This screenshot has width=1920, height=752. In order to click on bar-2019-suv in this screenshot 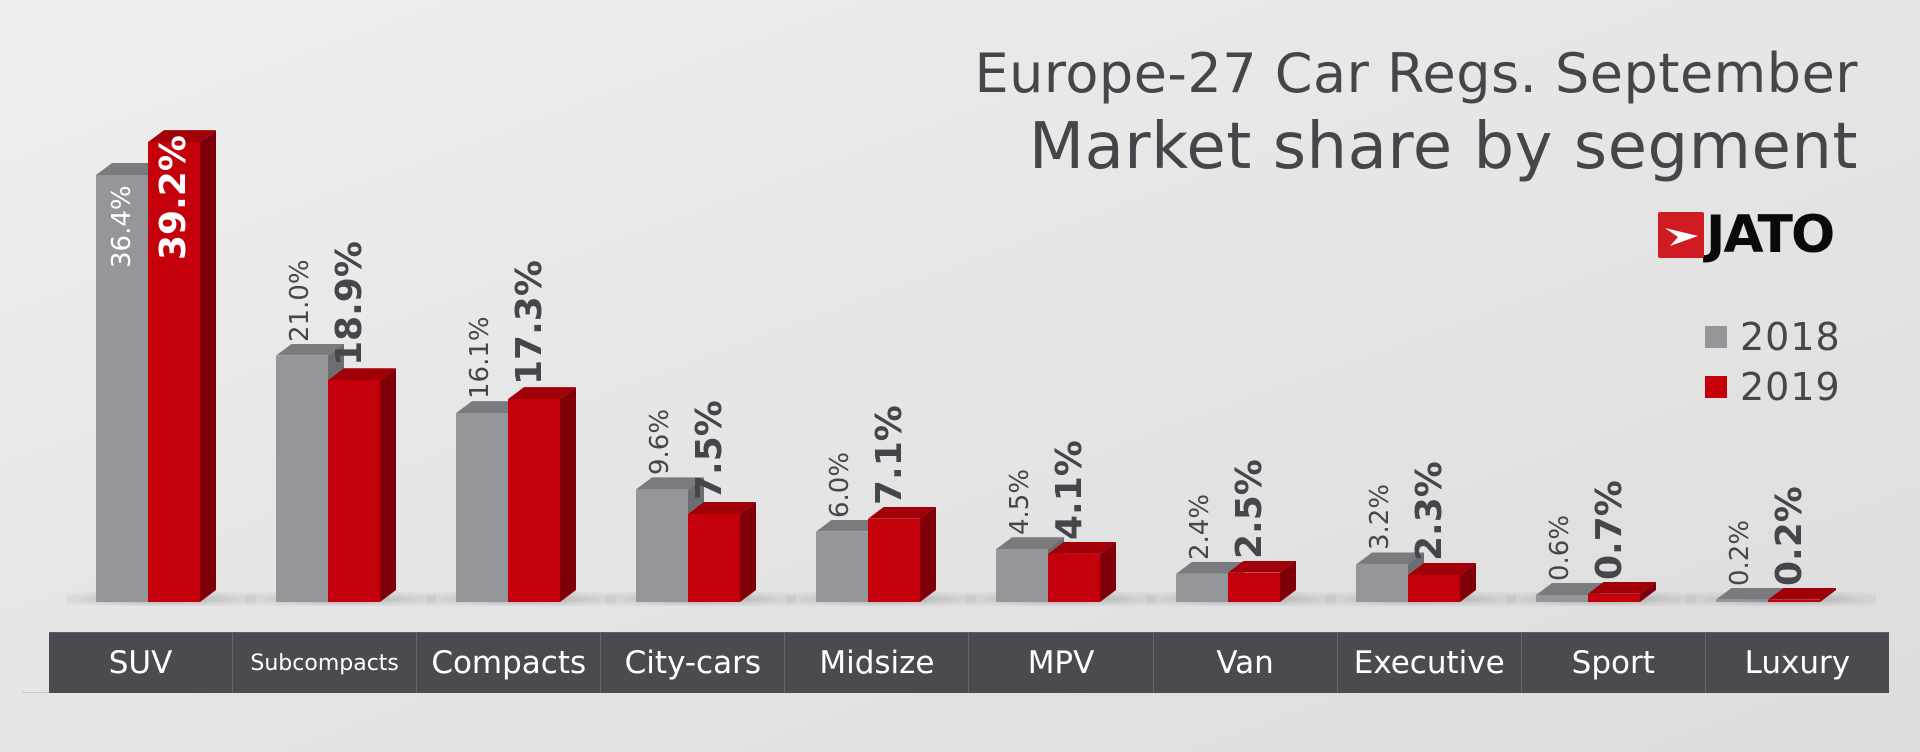, I will do `click(182, 366)`.